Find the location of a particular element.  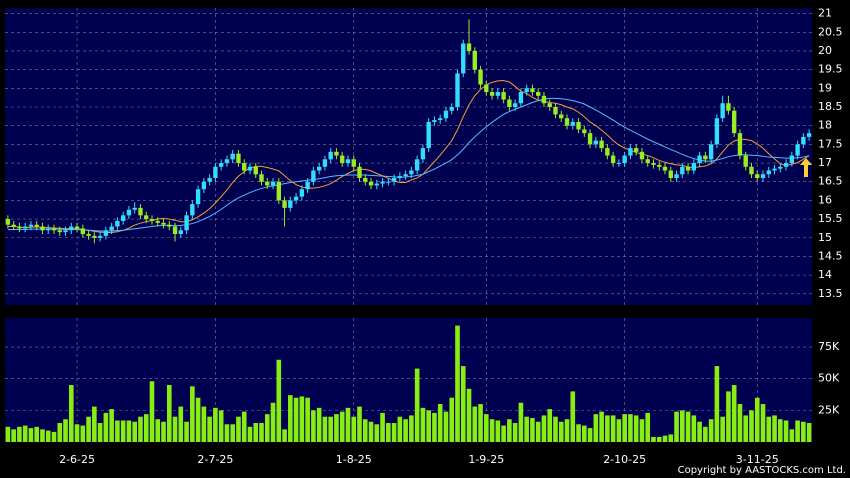

y-tick-label: 18 is located at coordinates (825, 125).